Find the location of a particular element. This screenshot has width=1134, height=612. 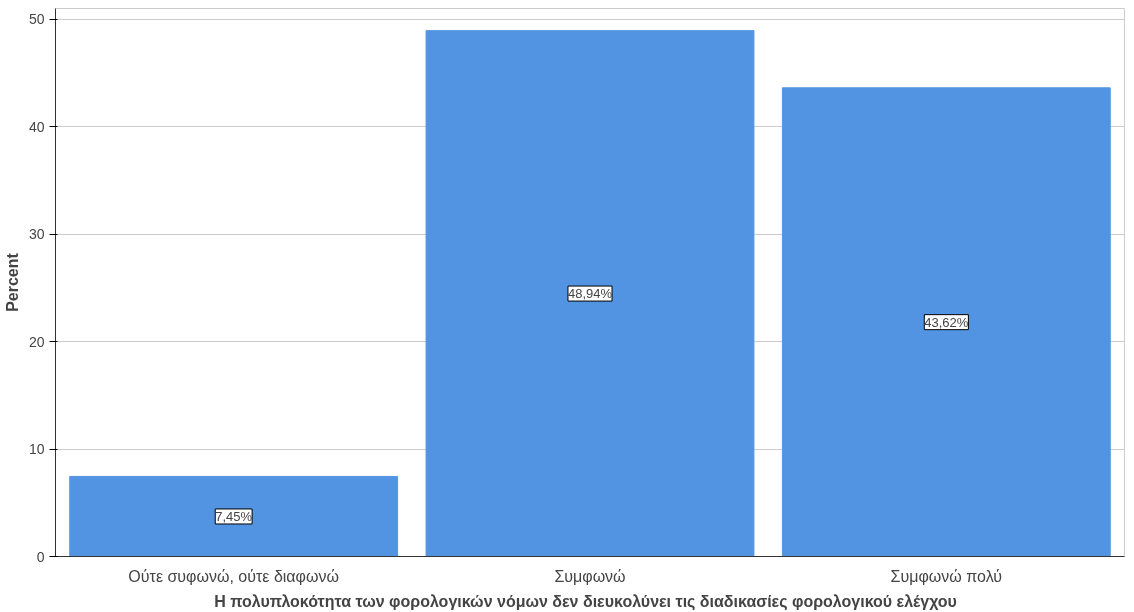

y-tick-label: 0 is located at coordinates (40, 556).